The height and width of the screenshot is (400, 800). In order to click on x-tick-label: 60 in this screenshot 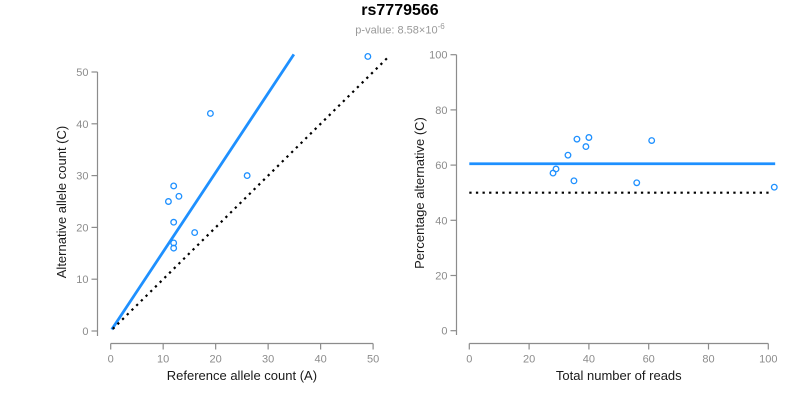, I will do `click(649, 360)`.